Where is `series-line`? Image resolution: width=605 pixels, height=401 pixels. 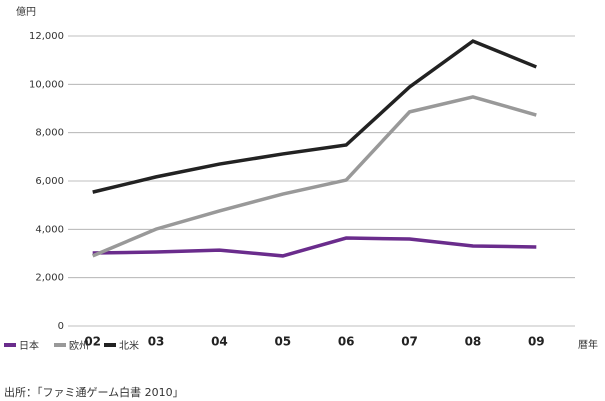 series-line is located at coordinates (314, 247).